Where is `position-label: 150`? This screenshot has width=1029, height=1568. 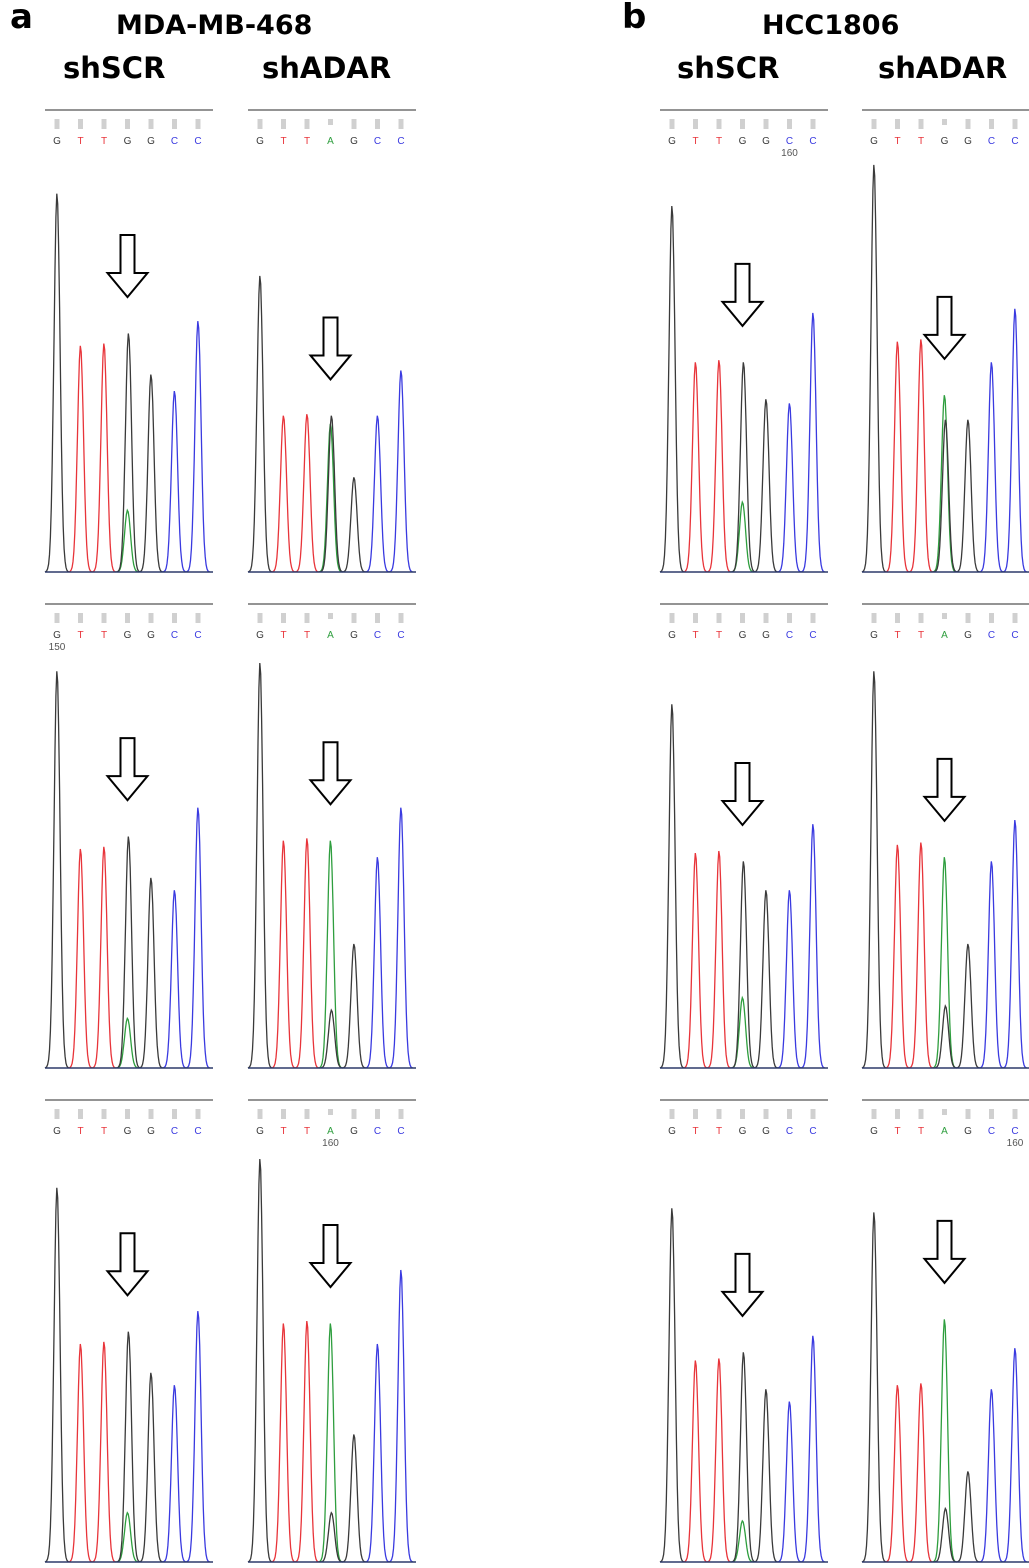 position-label: 150 is located at coordinates (57, 647).